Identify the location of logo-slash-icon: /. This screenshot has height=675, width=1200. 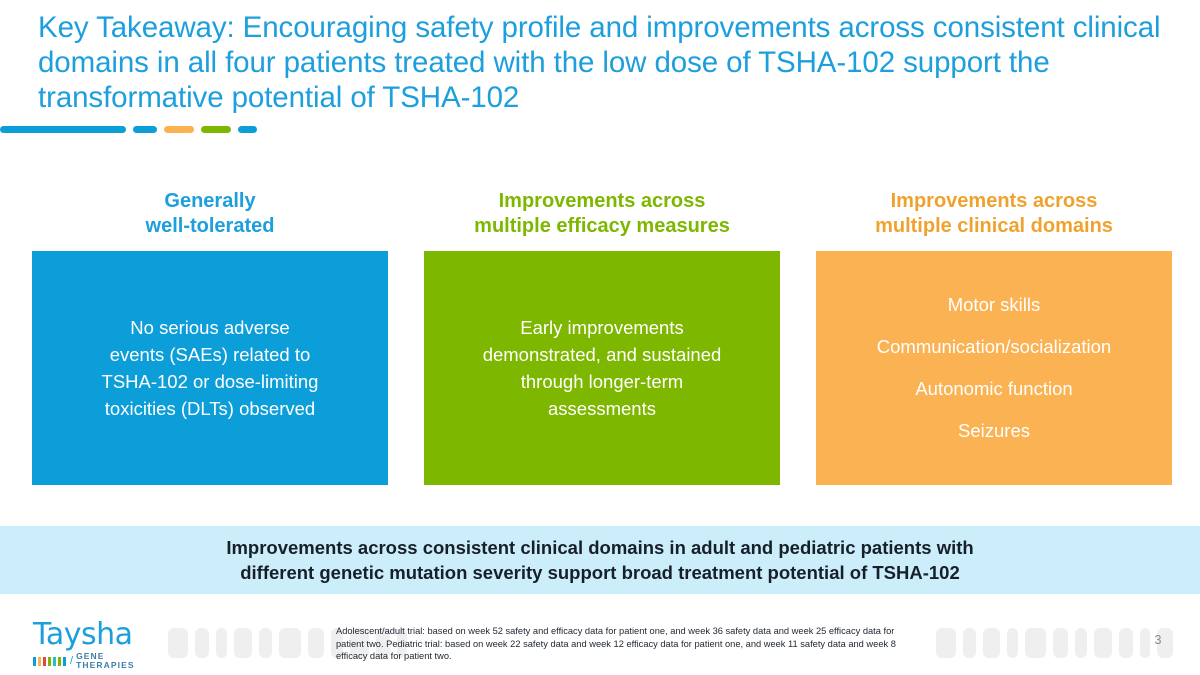
(72, 660).